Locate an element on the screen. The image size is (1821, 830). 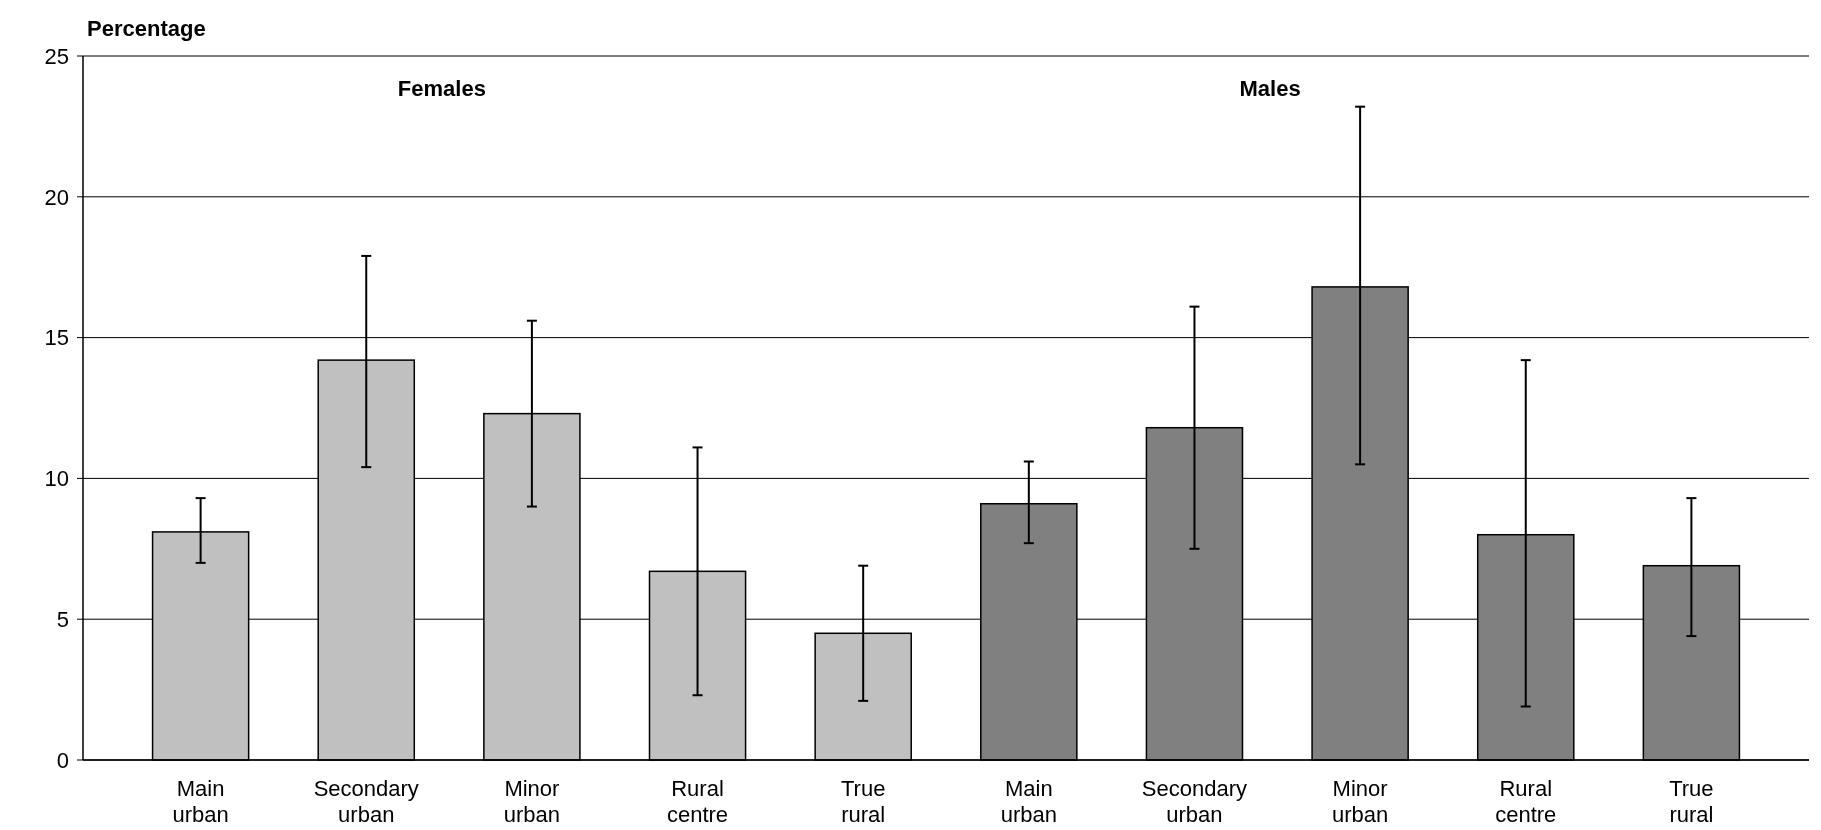
y-axis-title: Percentage is located at coordinates (146, 28).